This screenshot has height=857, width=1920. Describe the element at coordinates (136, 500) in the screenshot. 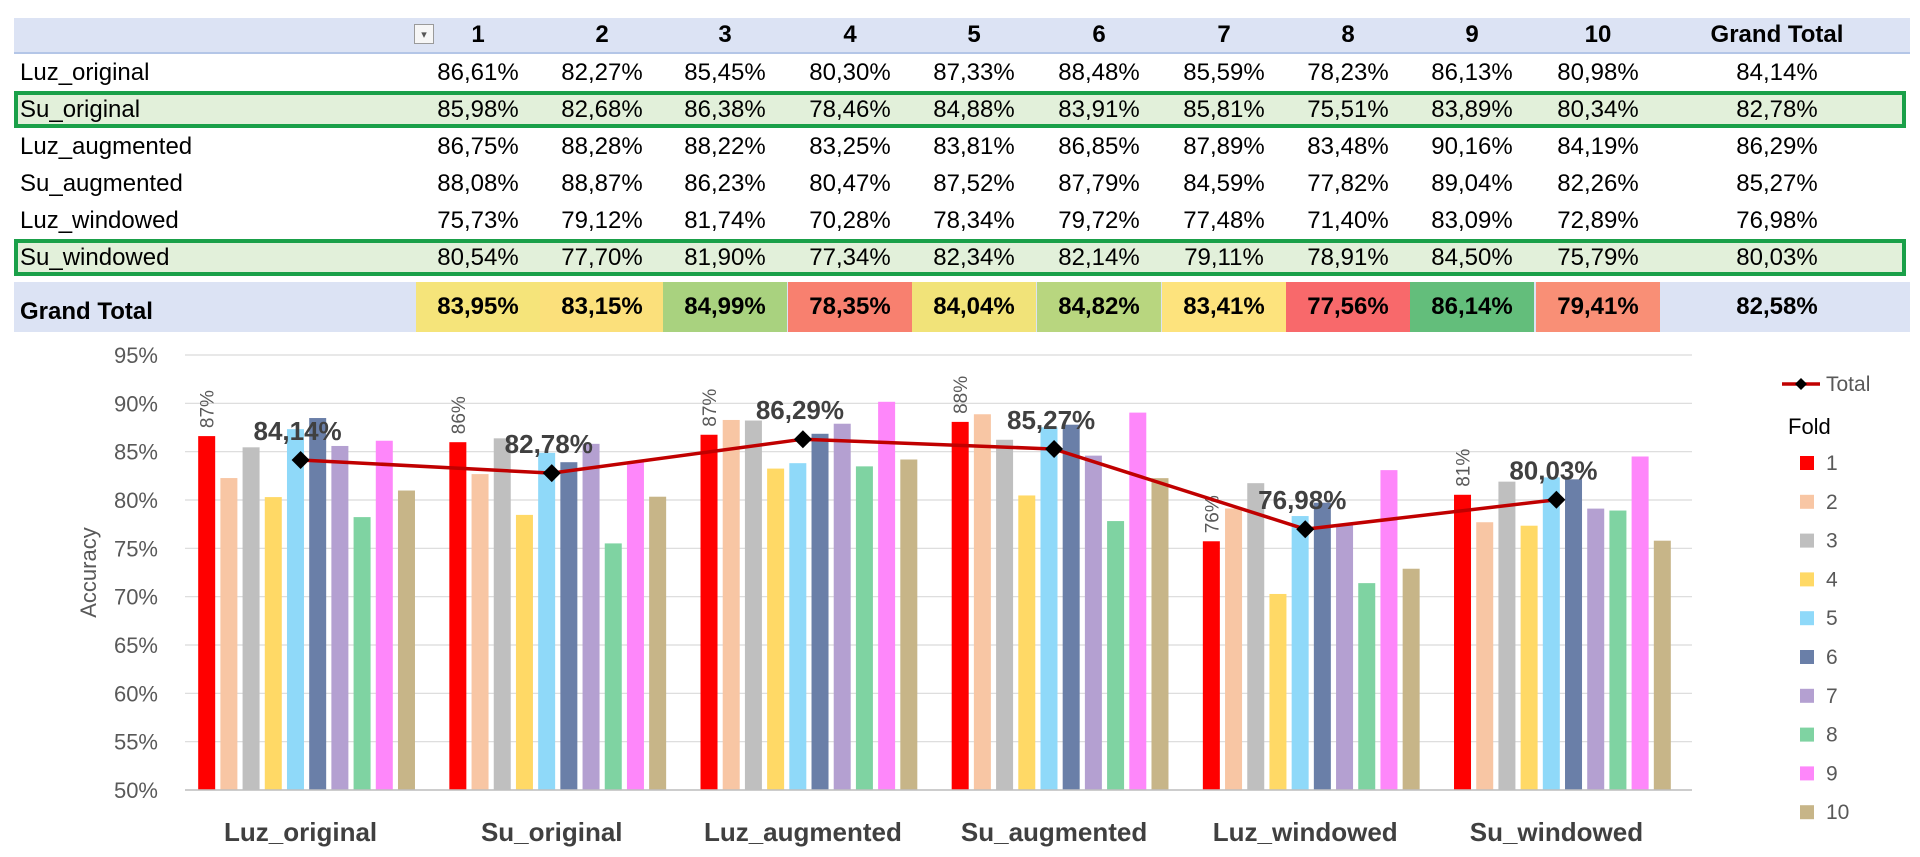

I see `y-tick-label: 80%` at that location.